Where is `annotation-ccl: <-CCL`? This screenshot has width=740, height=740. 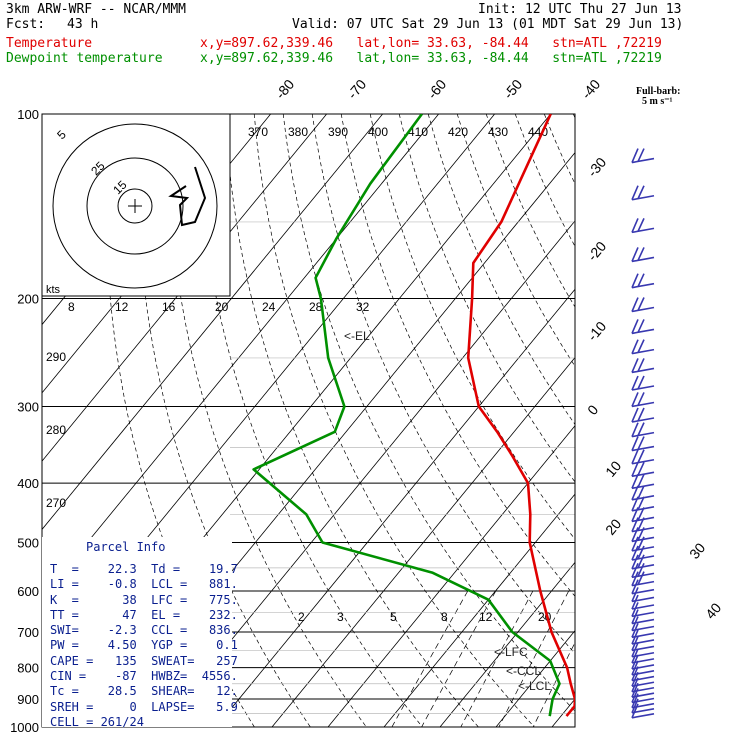
annotation-ccl: <-CCL is located at coordinates (523, 671).